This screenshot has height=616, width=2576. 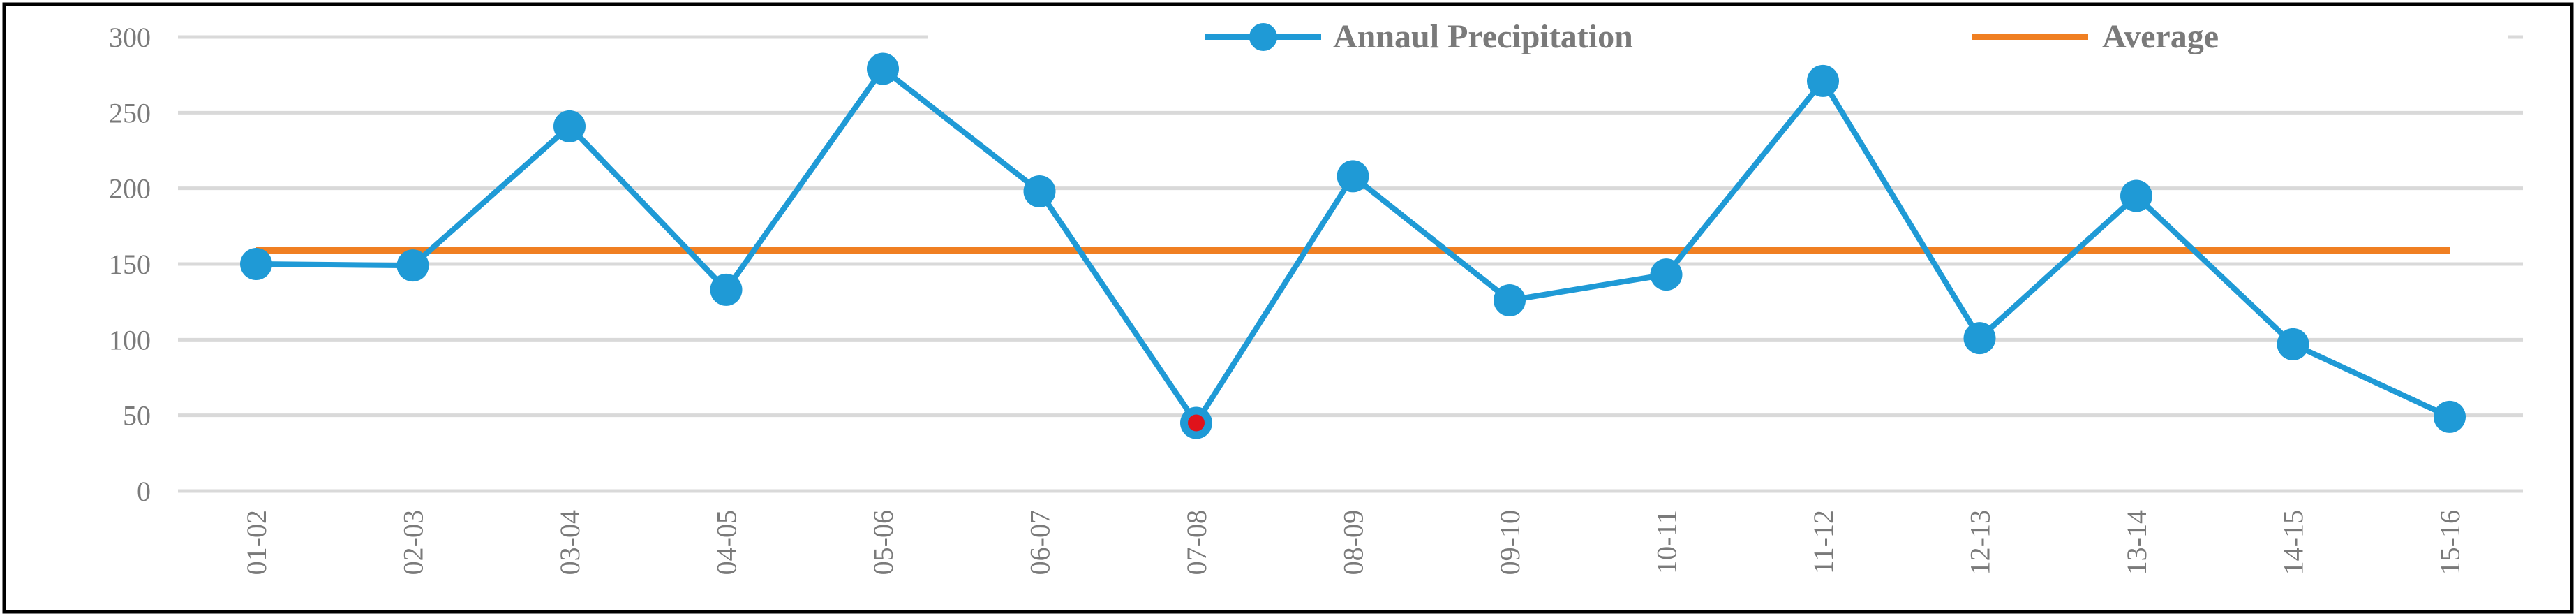 I want to click on x-tick-label: 08-09, so click(x=1353, y=542).